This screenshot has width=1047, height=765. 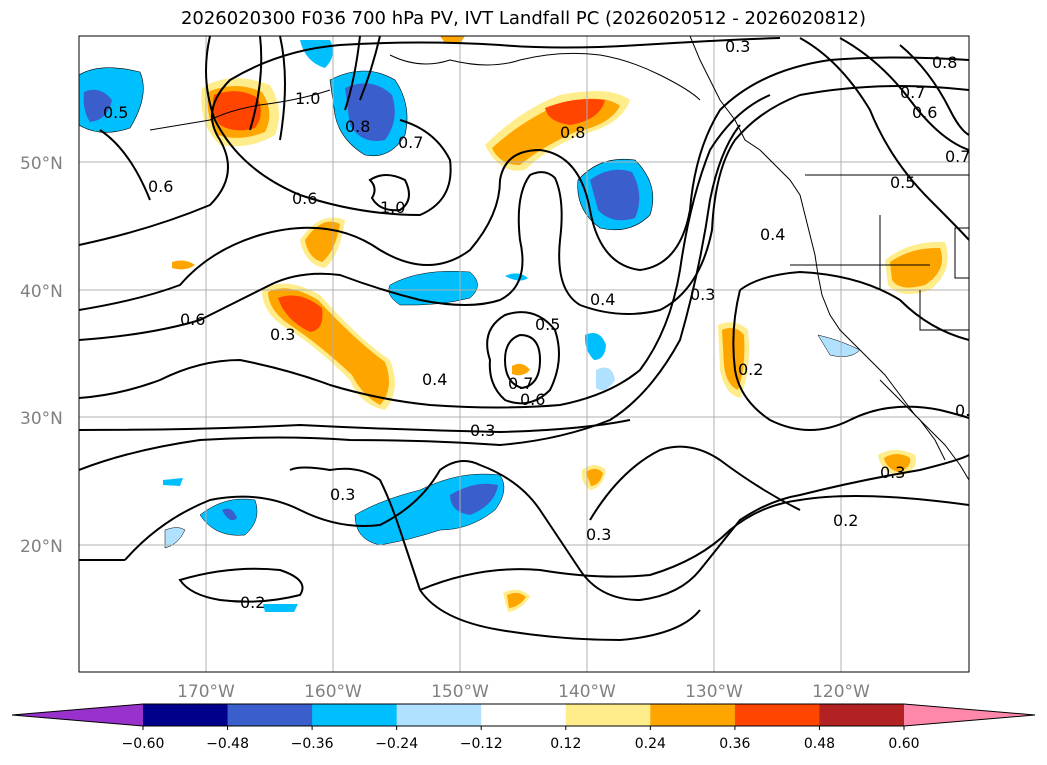 What do you see at coordinates (396, 744) in the screenshot?
I see `colorbar-tick-label: −0.24` at bounding box center [396, 744].